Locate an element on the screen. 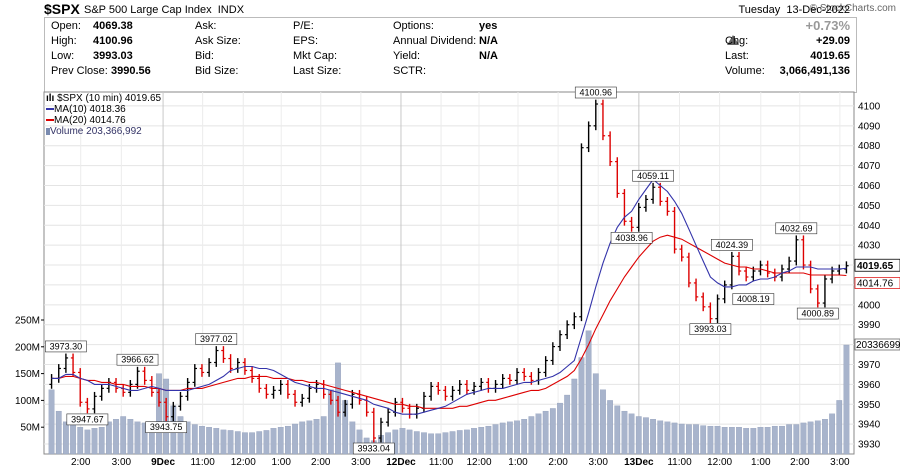 This screenshot has height=469, width=900. x-tick-label: 12:00 is located at coordinates (478, 462).